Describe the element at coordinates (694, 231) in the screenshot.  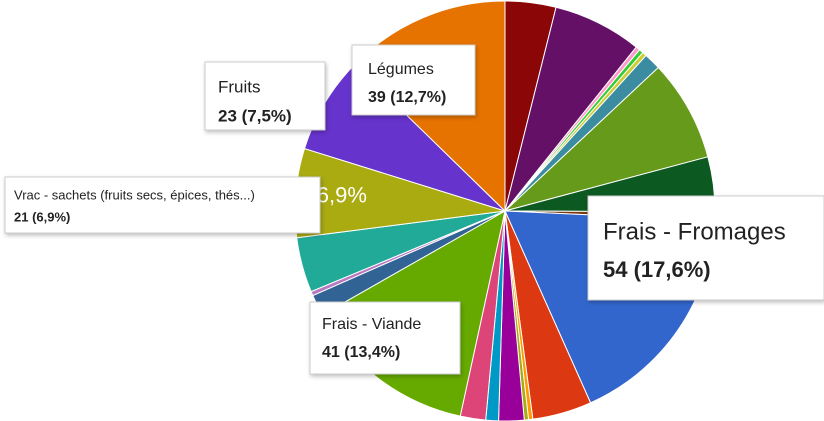
I see `tooltip-title: Frais - Fromages` at that location.